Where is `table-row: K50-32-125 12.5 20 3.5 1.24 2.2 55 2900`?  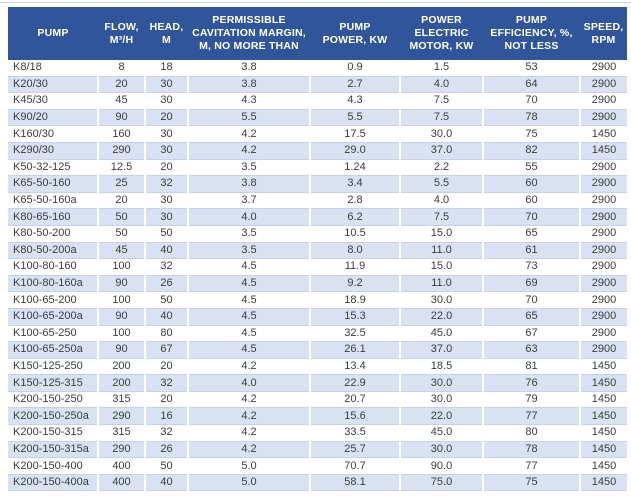
table-row: K50-32-125 12.5 20 3.5 1.24 2.2 55 2900 is located at coordinates (317, 168).